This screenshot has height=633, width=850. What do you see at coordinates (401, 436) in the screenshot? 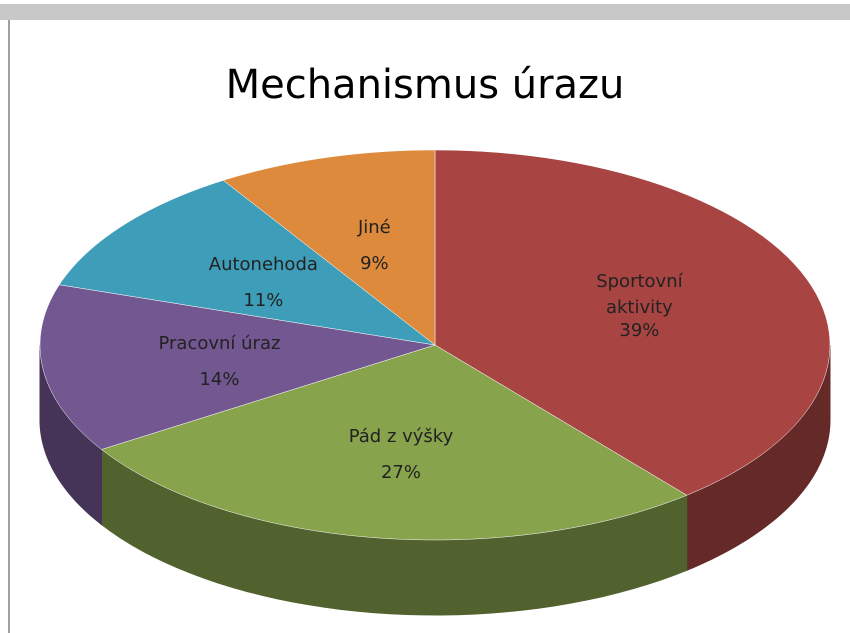
I see `category-label: Pád z výšky` at bounding box center [401, 436].